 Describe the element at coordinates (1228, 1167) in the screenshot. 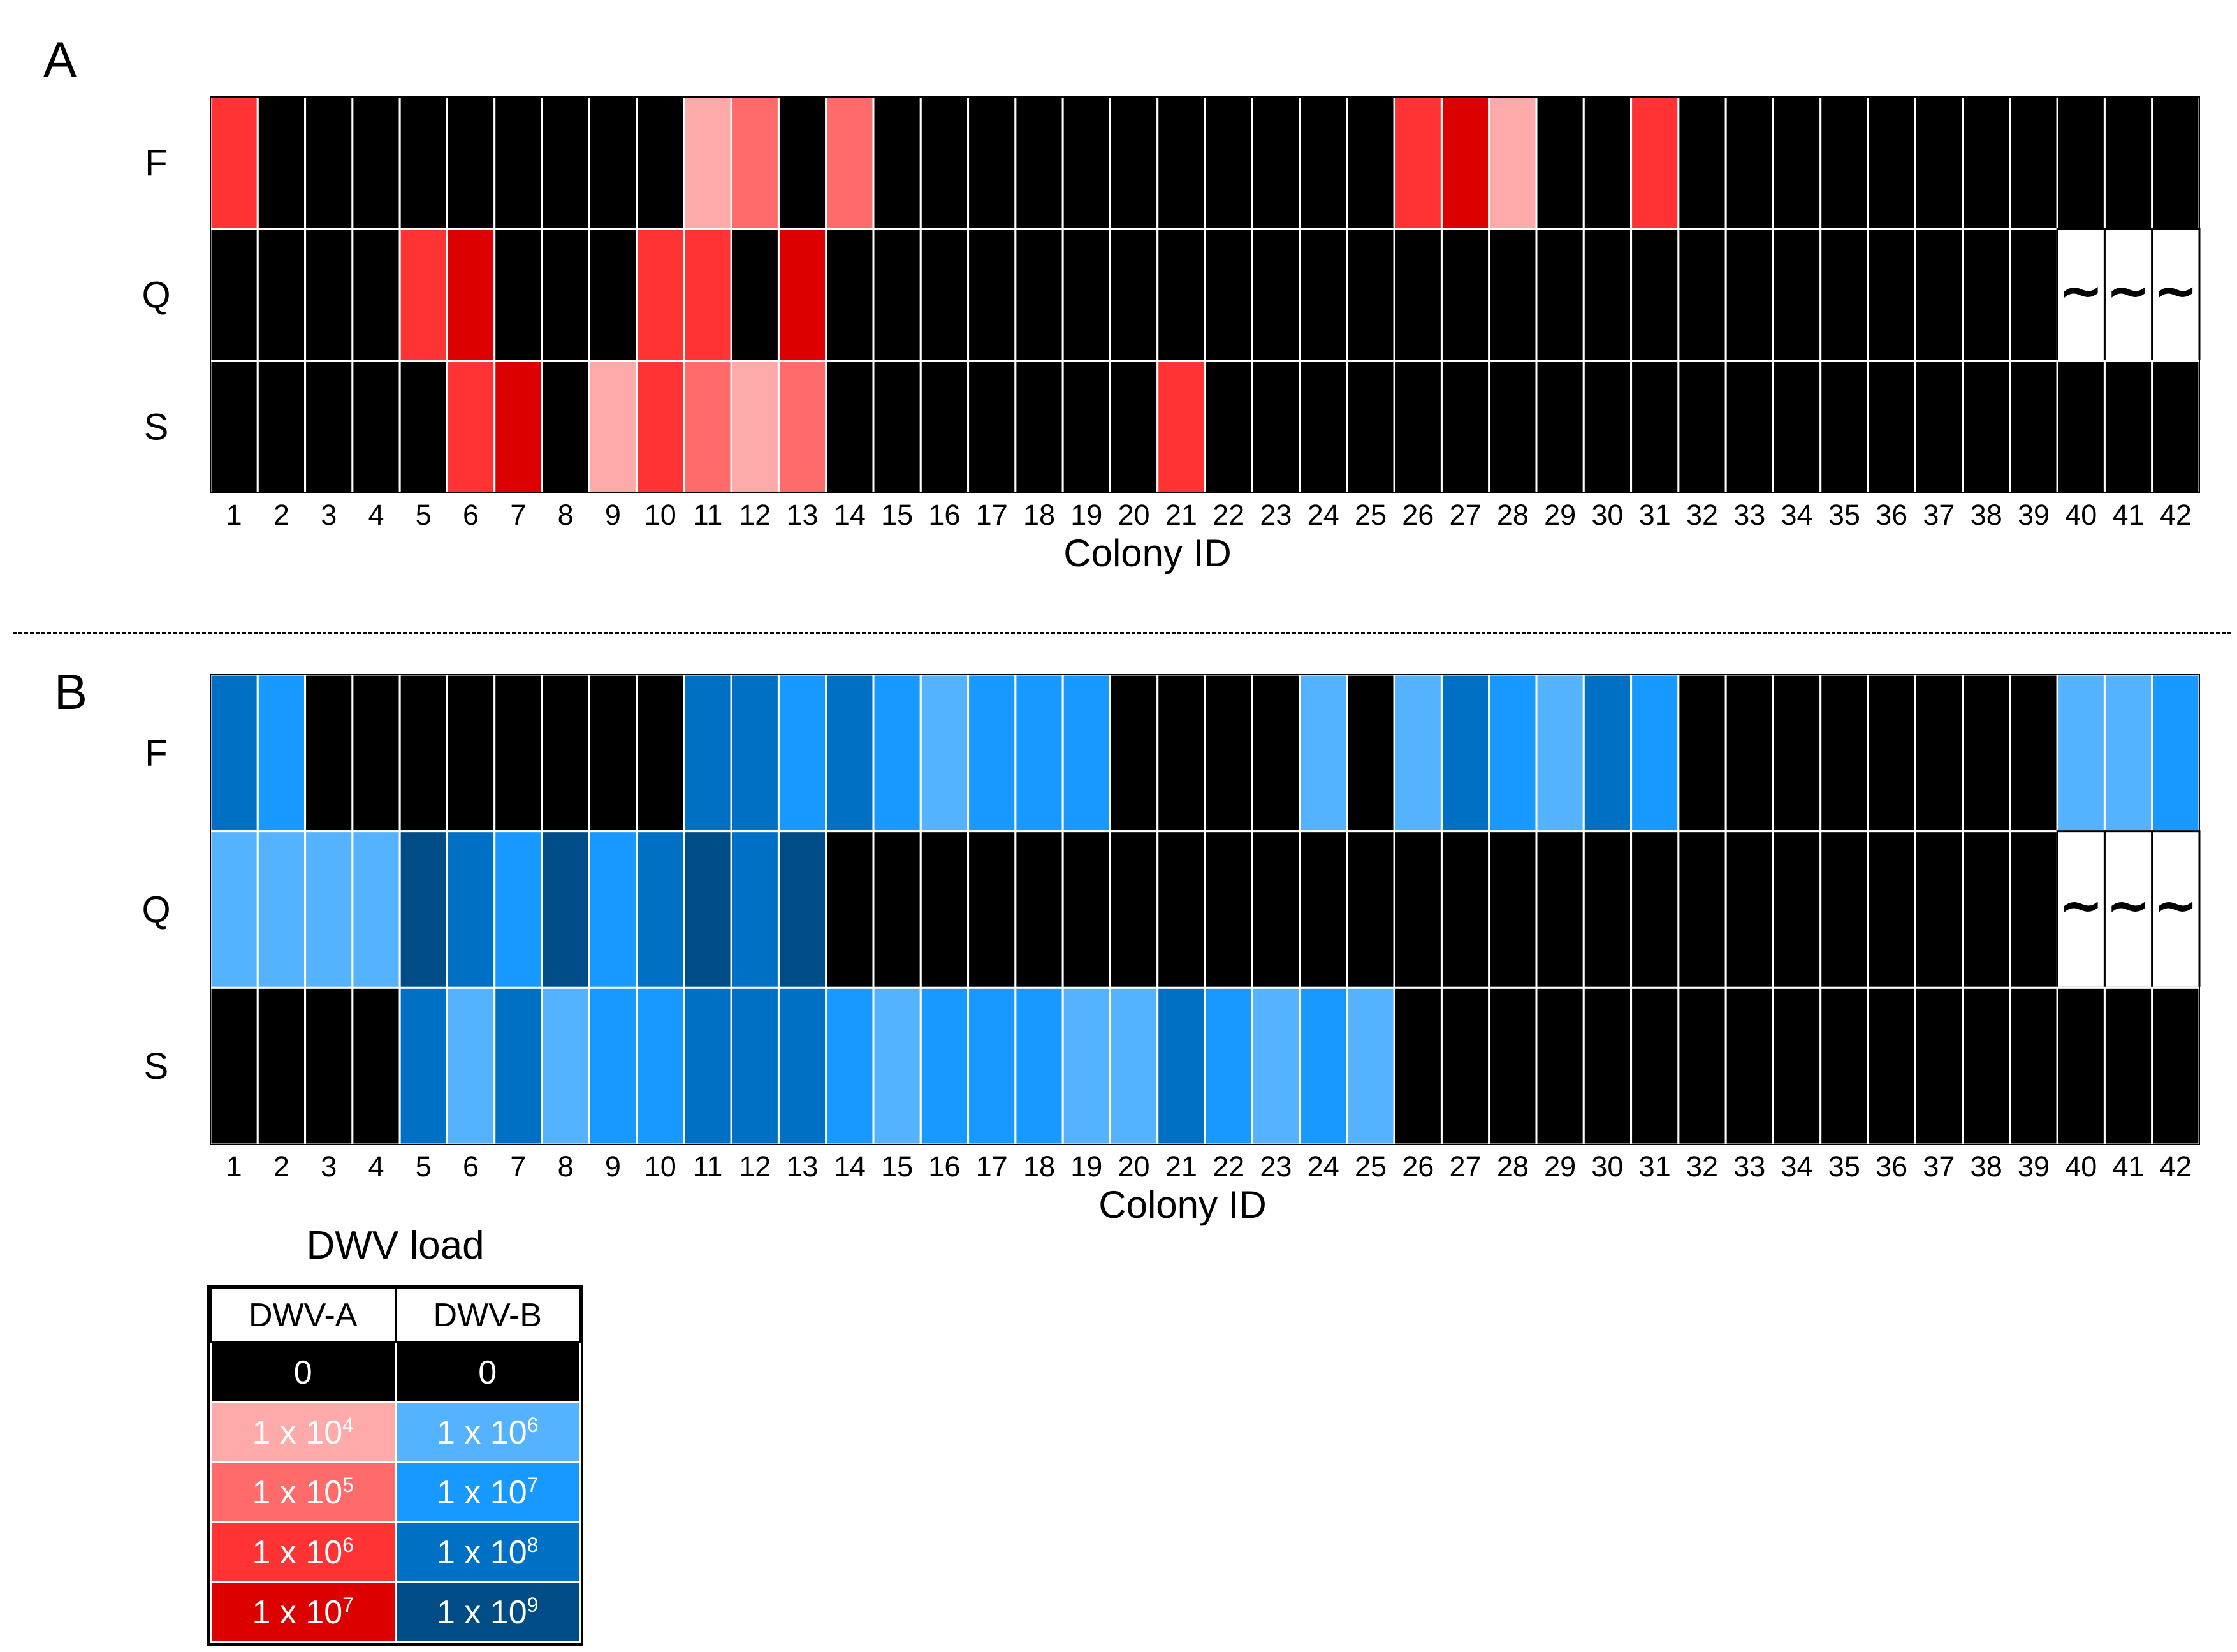

I see `x-tick-22: 22` at that location.